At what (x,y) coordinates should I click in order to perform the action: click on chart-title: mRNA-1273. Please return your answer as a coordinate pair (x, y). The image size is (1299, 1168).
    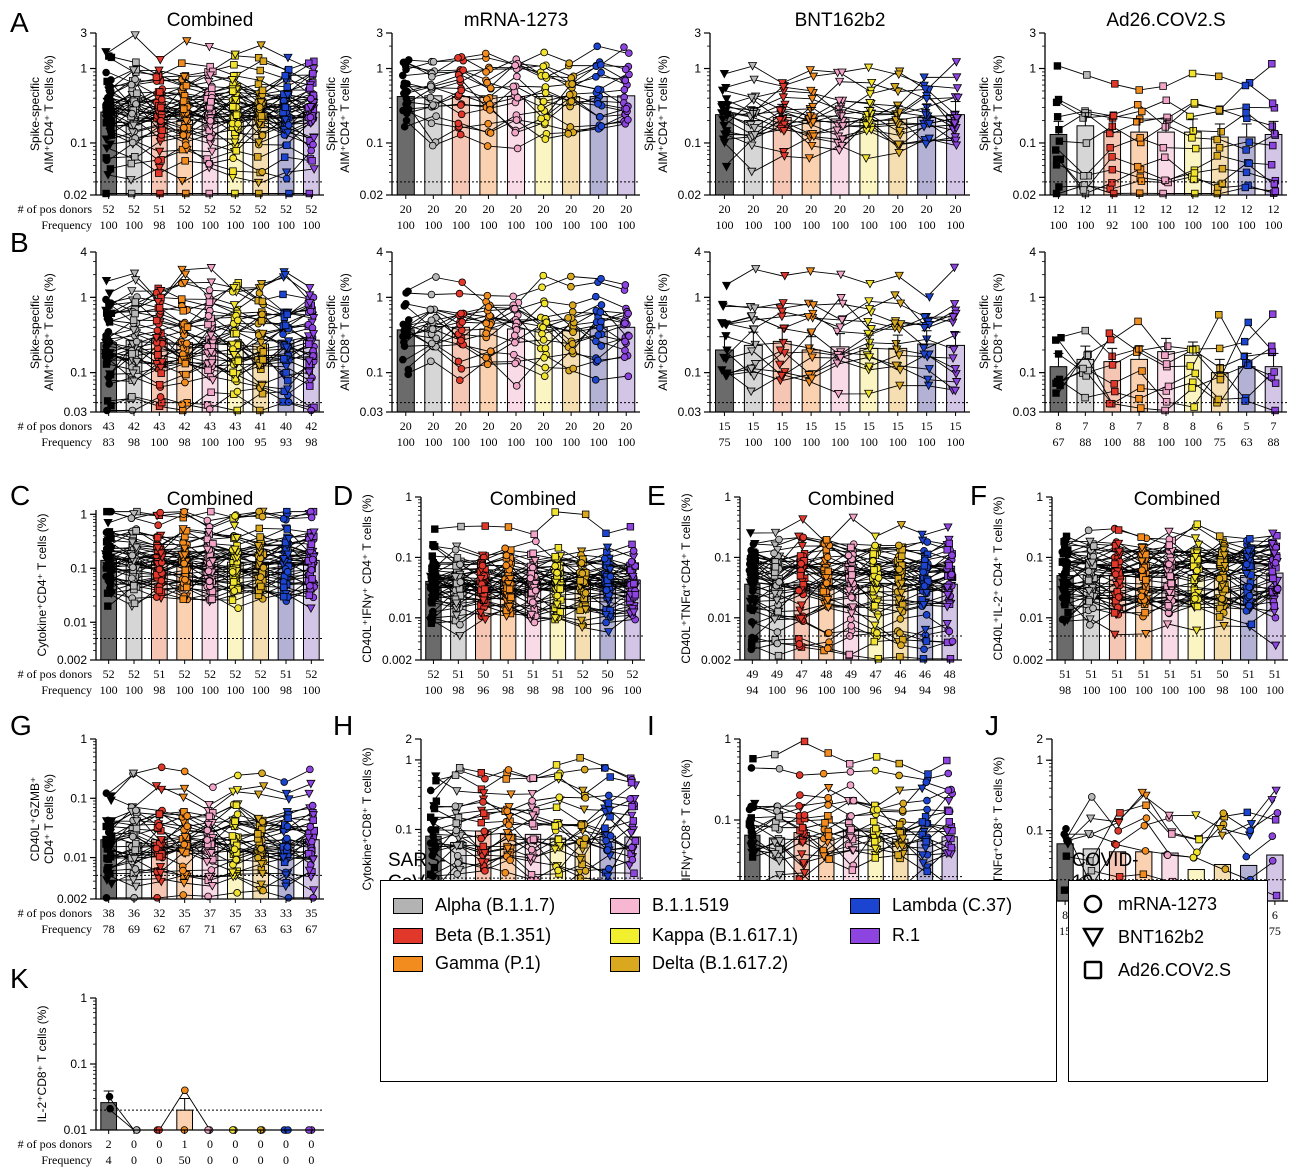
    Looking at the image, I should click on (516, 20).